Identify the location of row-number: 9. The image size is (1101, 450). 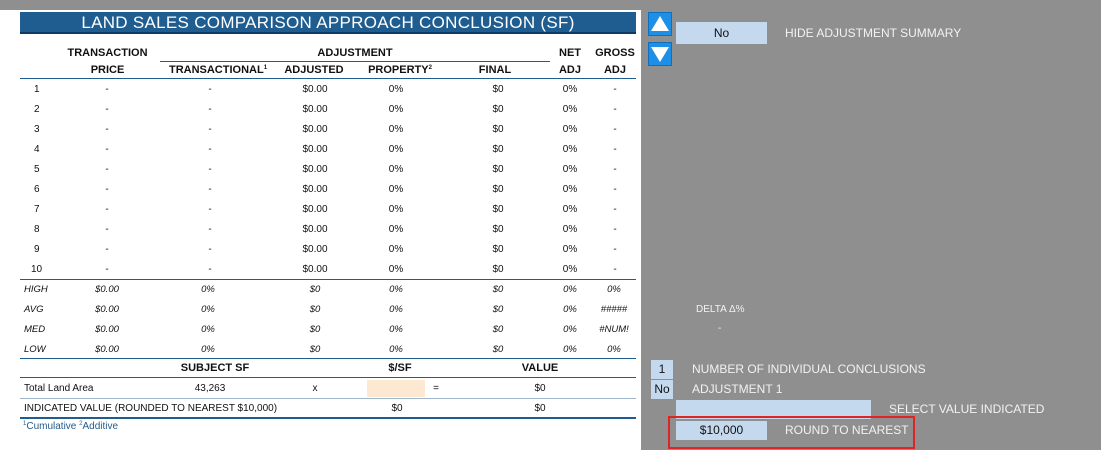
(37, 249).